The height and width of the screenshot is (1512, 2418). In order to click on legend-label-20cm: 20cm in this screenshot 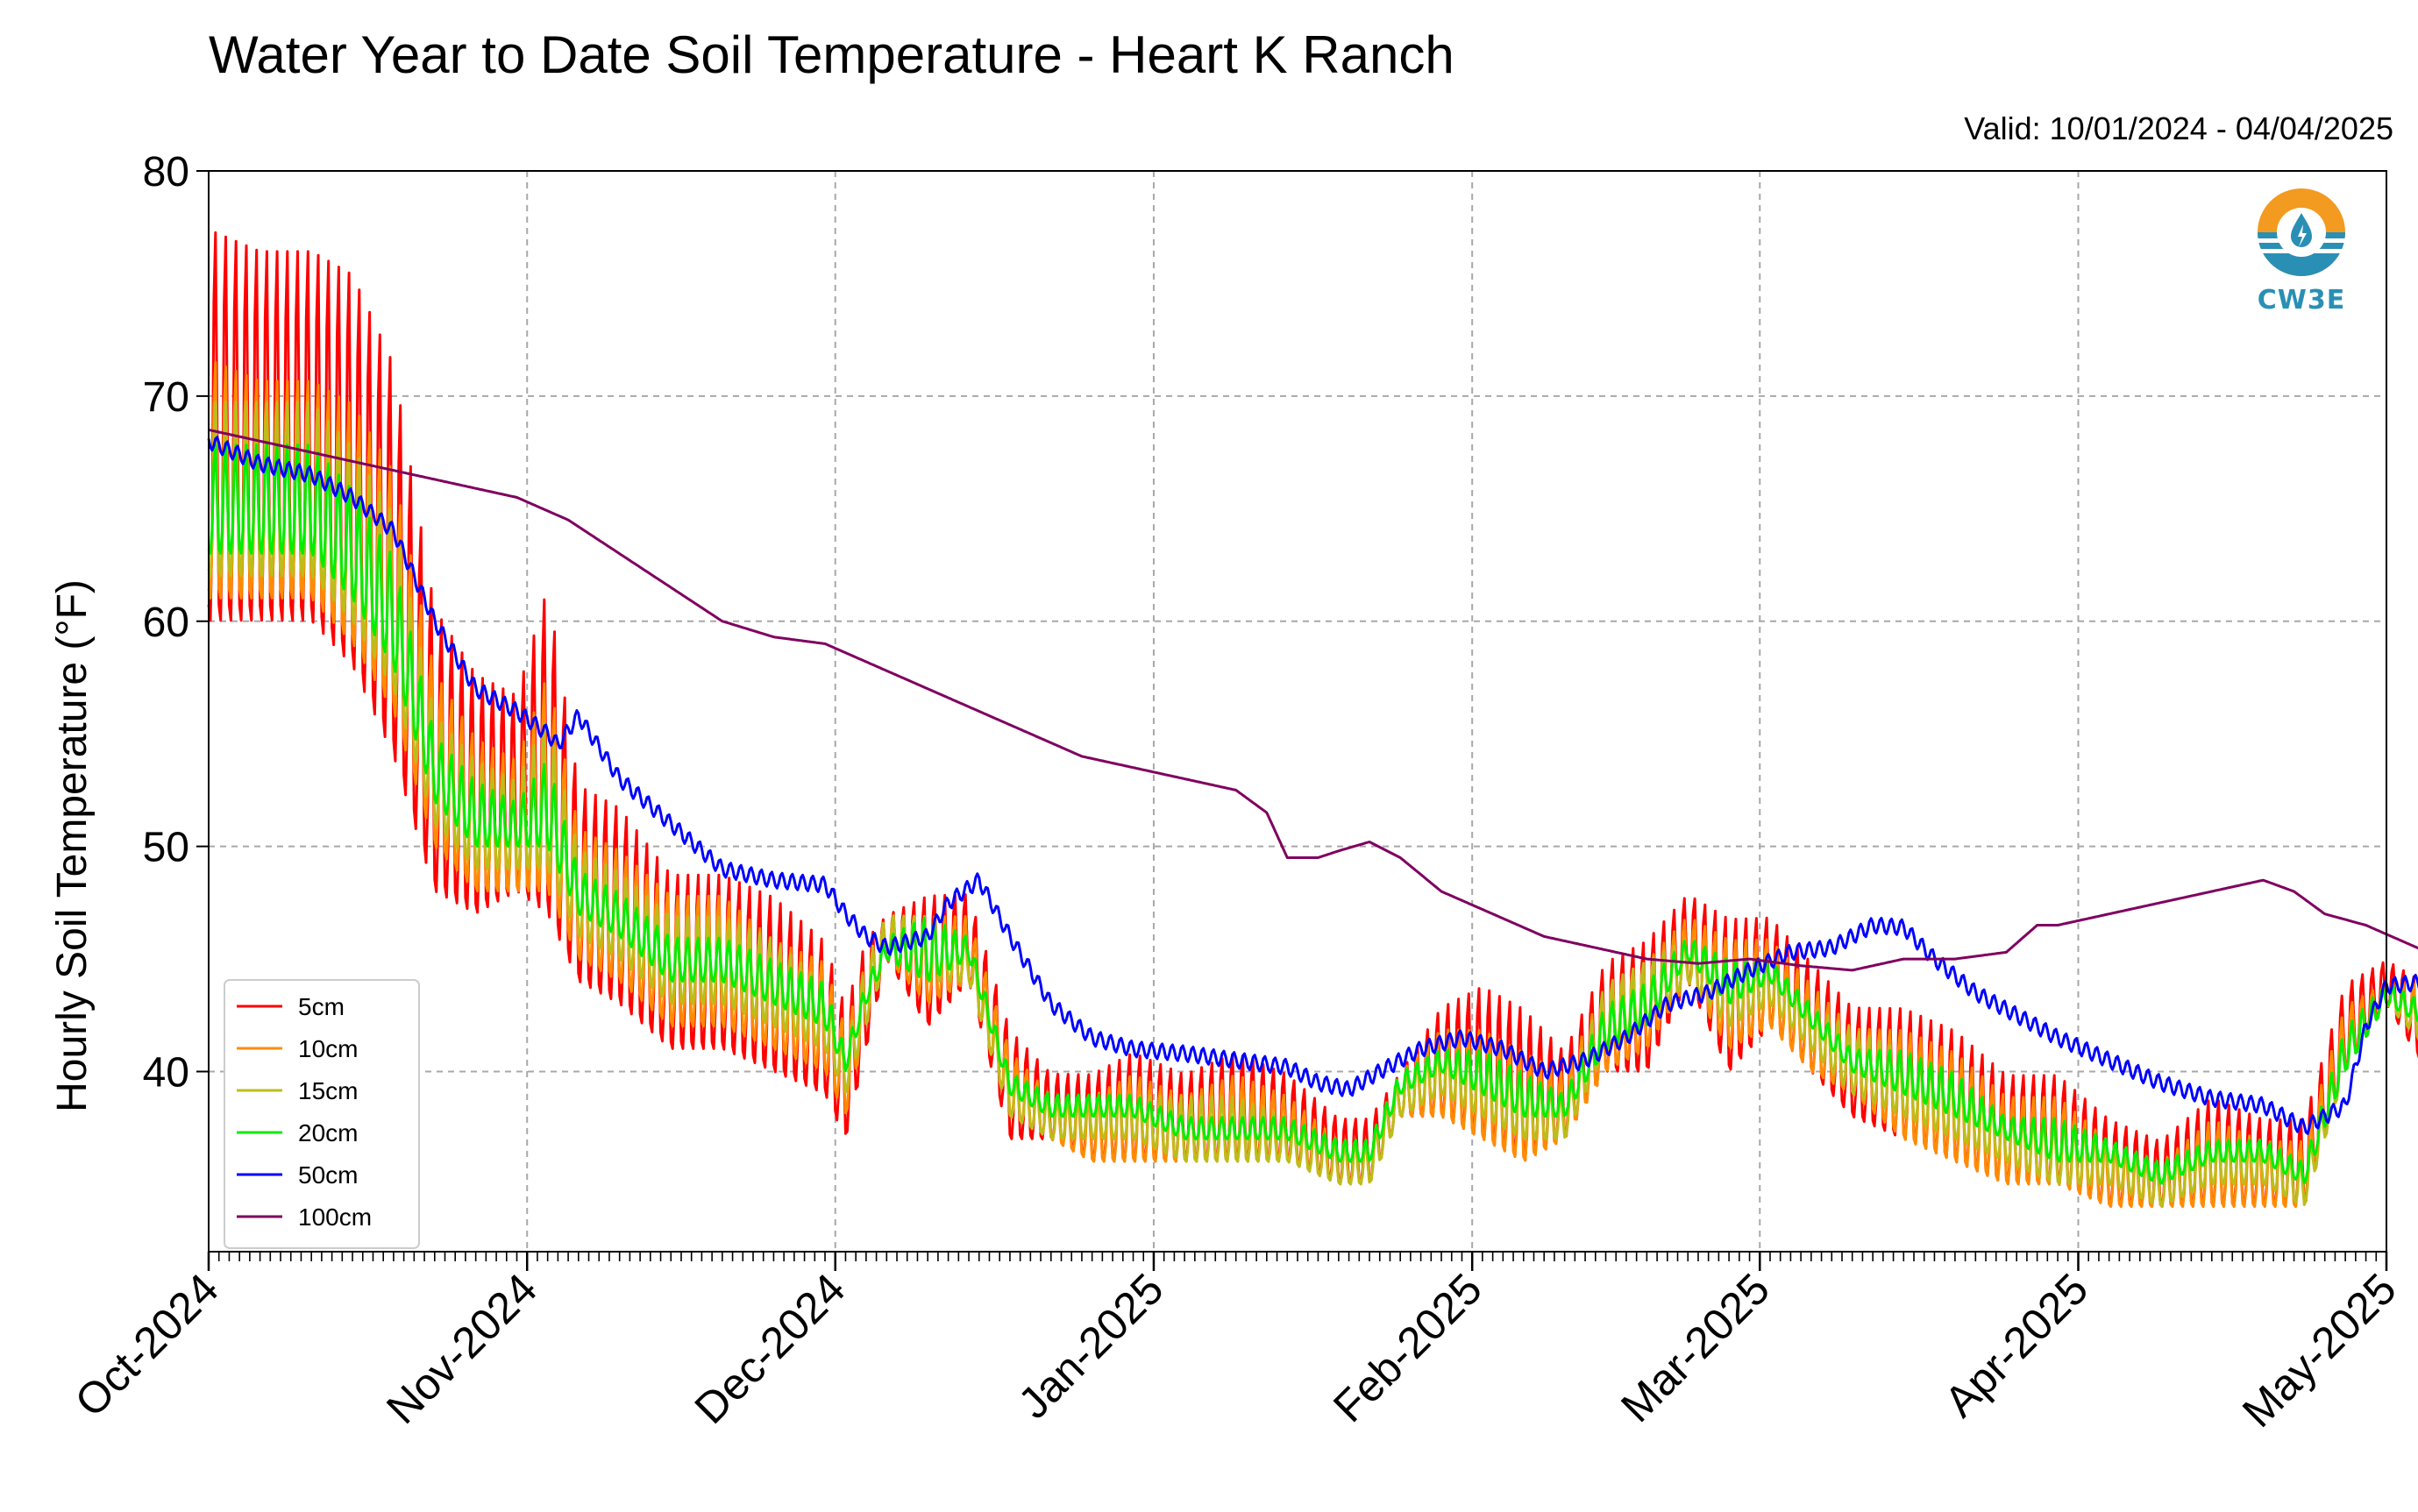, I will do `click(328, 1132)`.